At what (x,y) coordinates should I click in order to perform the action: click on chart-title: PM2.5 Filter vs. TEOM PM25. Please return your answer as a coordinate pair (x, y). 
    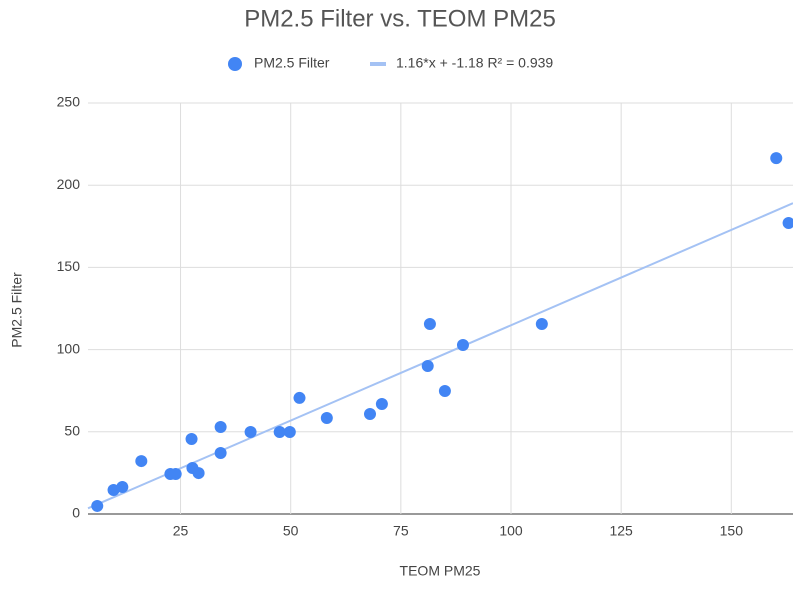
    Looking at the image, I should click on (400, 18).